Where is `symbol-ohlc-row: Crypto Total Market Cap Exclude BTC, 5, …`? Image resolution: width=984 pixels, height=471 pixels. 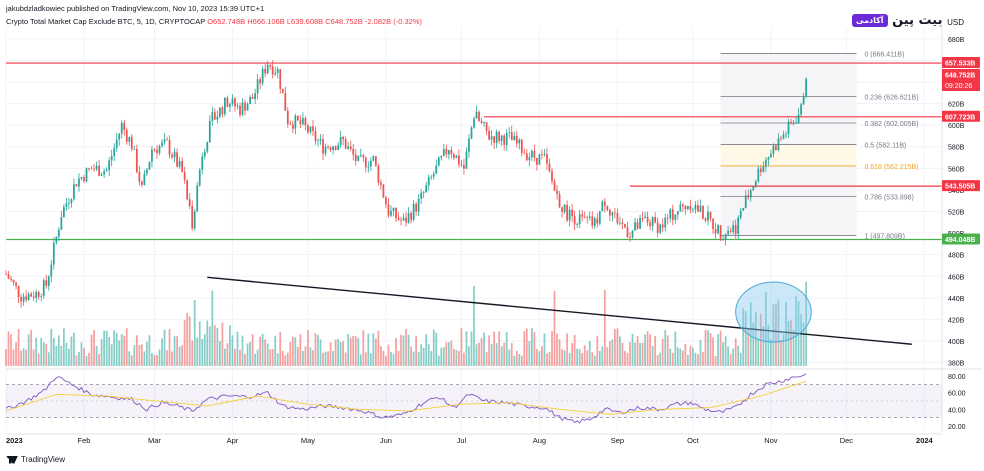 symbol-ohlc-row: Crypto Total Market Cap Exclude BTC, 5, … is located at coordinates (214, 21).